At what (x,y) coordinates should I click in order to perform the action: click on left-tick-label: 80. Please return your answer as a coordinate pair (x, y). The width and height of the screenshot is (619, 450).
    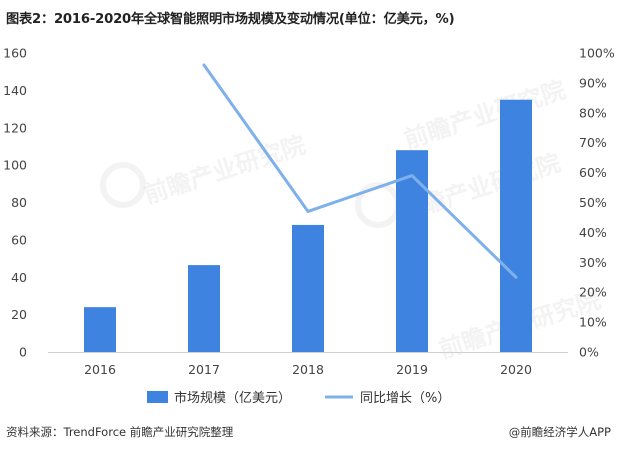
    Looking at the image, I should click on (19, 202).